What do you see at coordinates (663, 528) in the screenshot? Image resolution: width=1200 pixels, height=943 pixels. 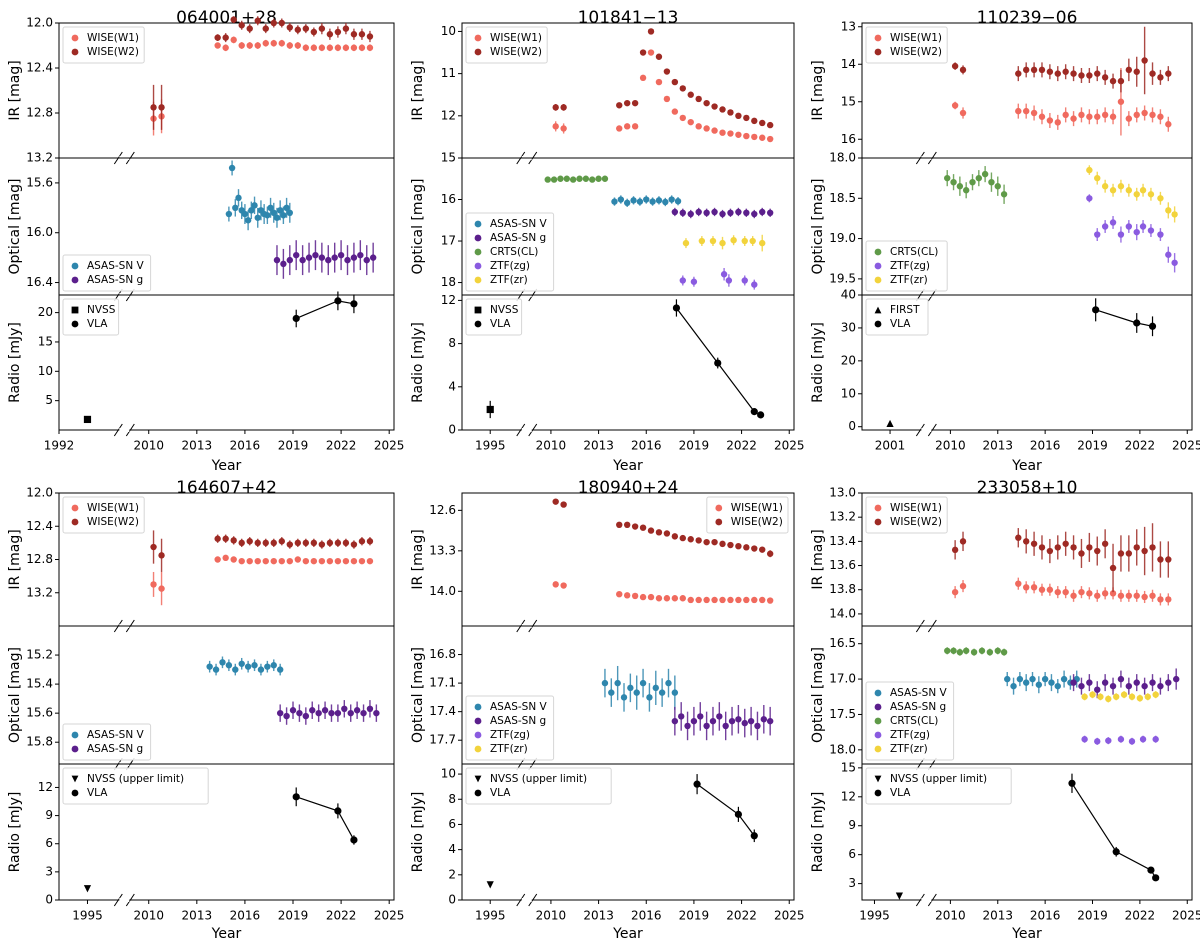 I see `series-wise-w2` at bounding box center [663, 528].